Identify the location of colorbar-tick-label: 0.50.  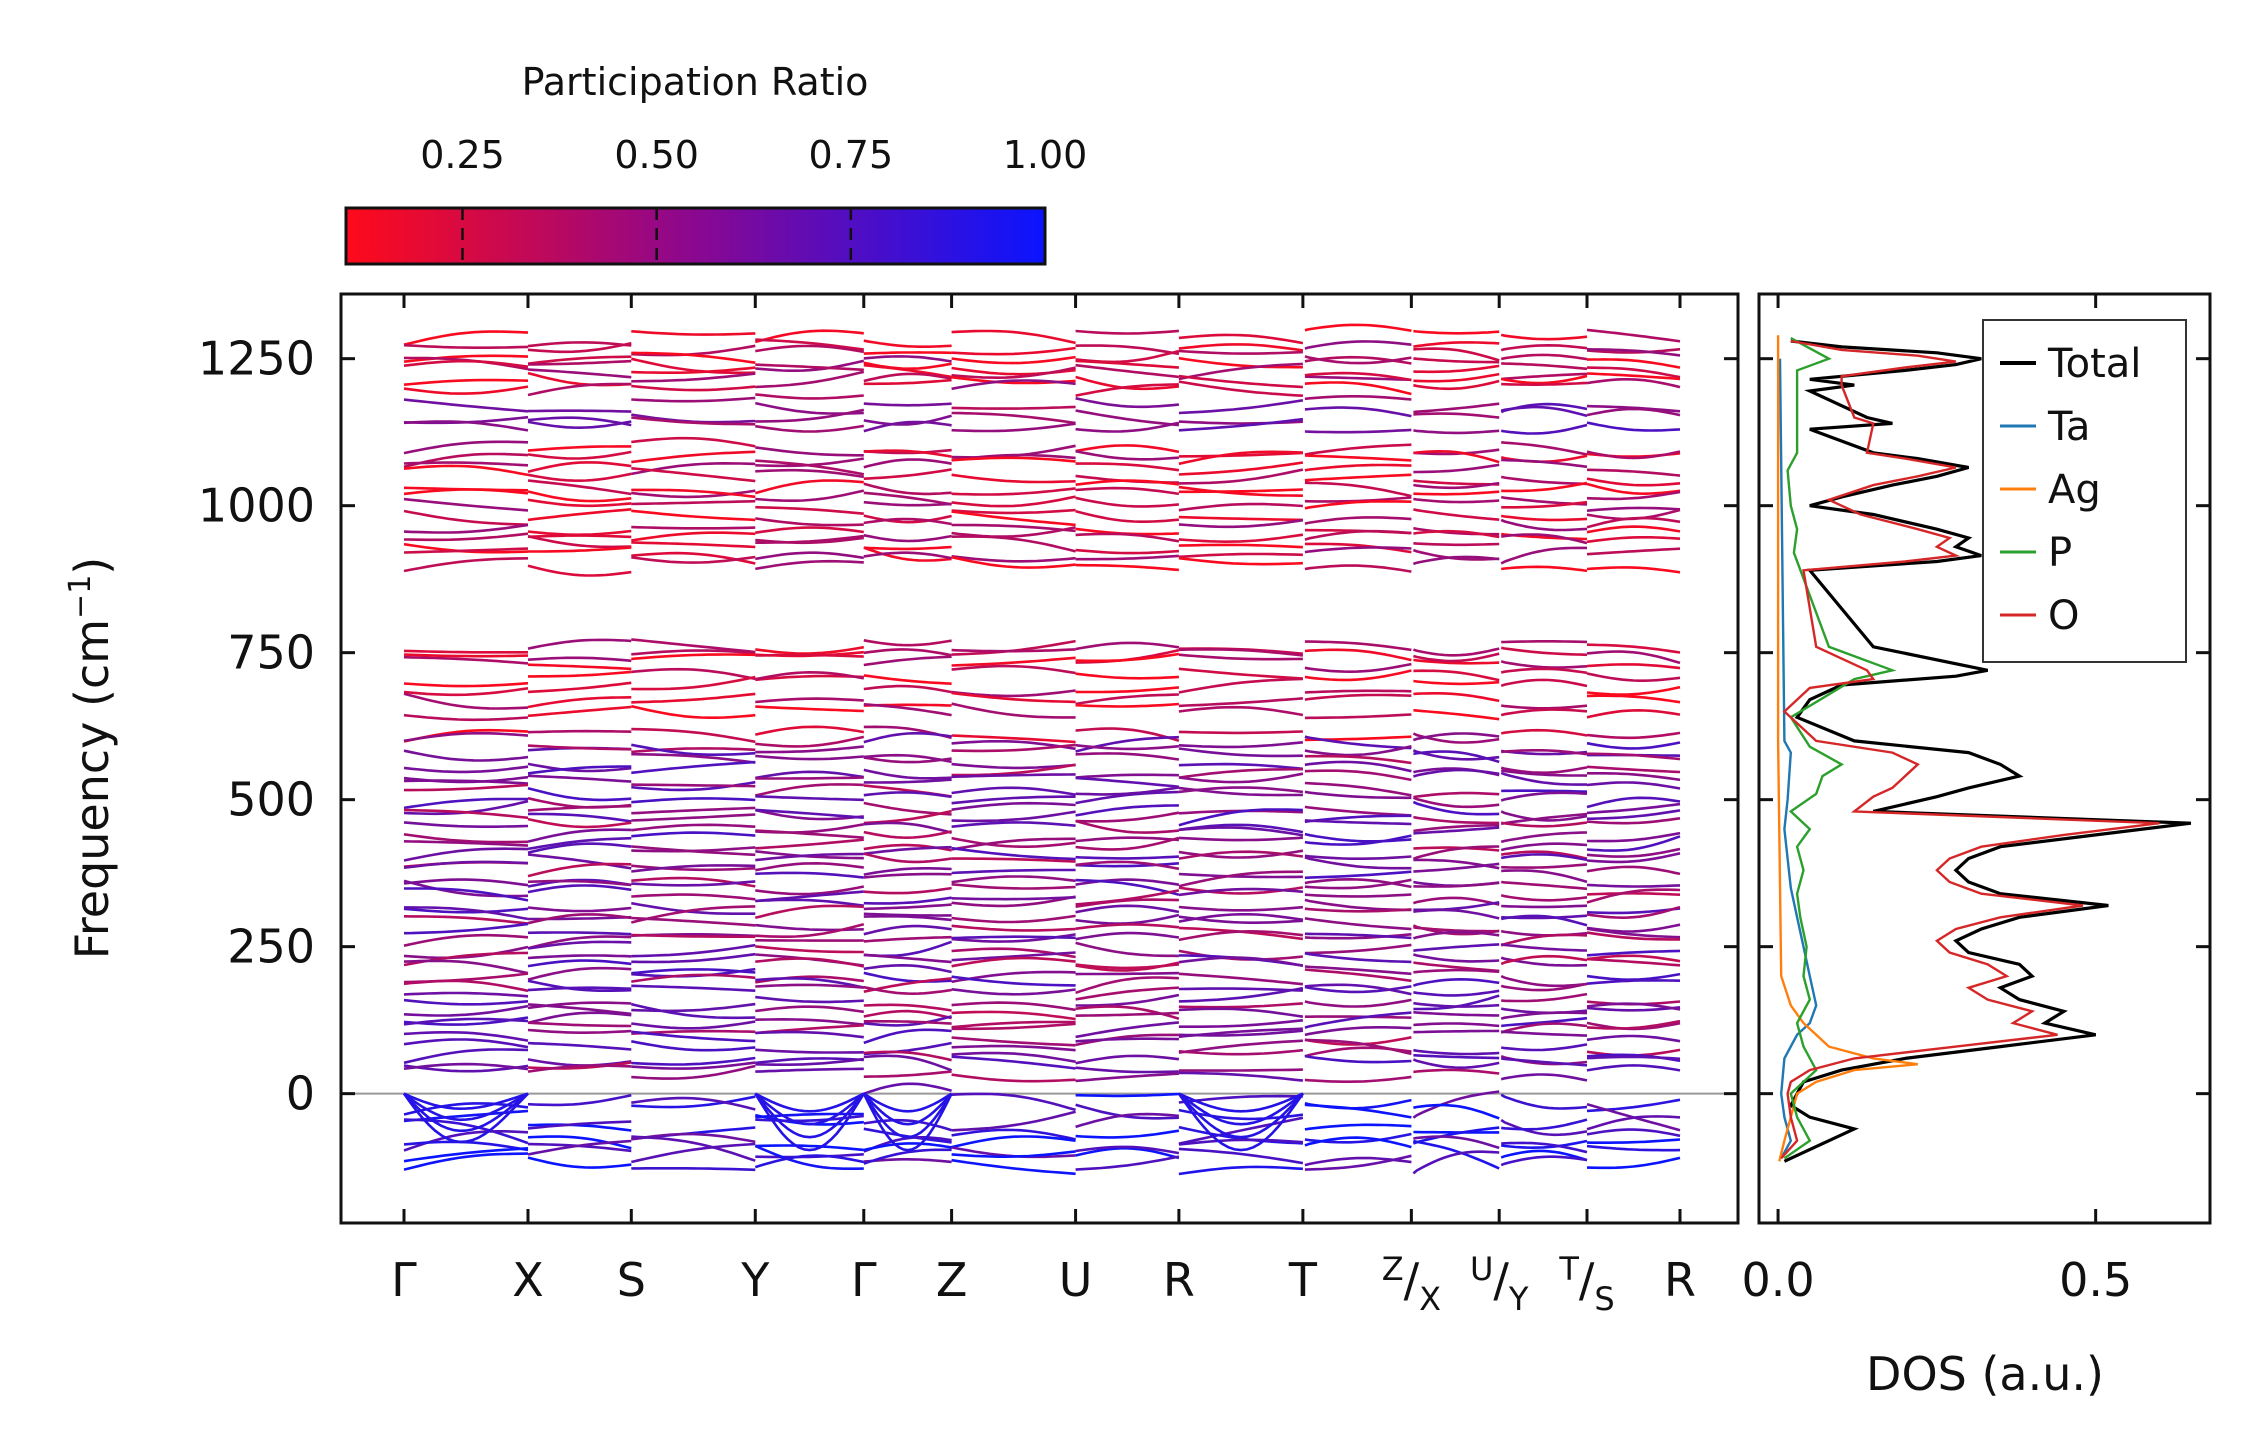
(656, 155).